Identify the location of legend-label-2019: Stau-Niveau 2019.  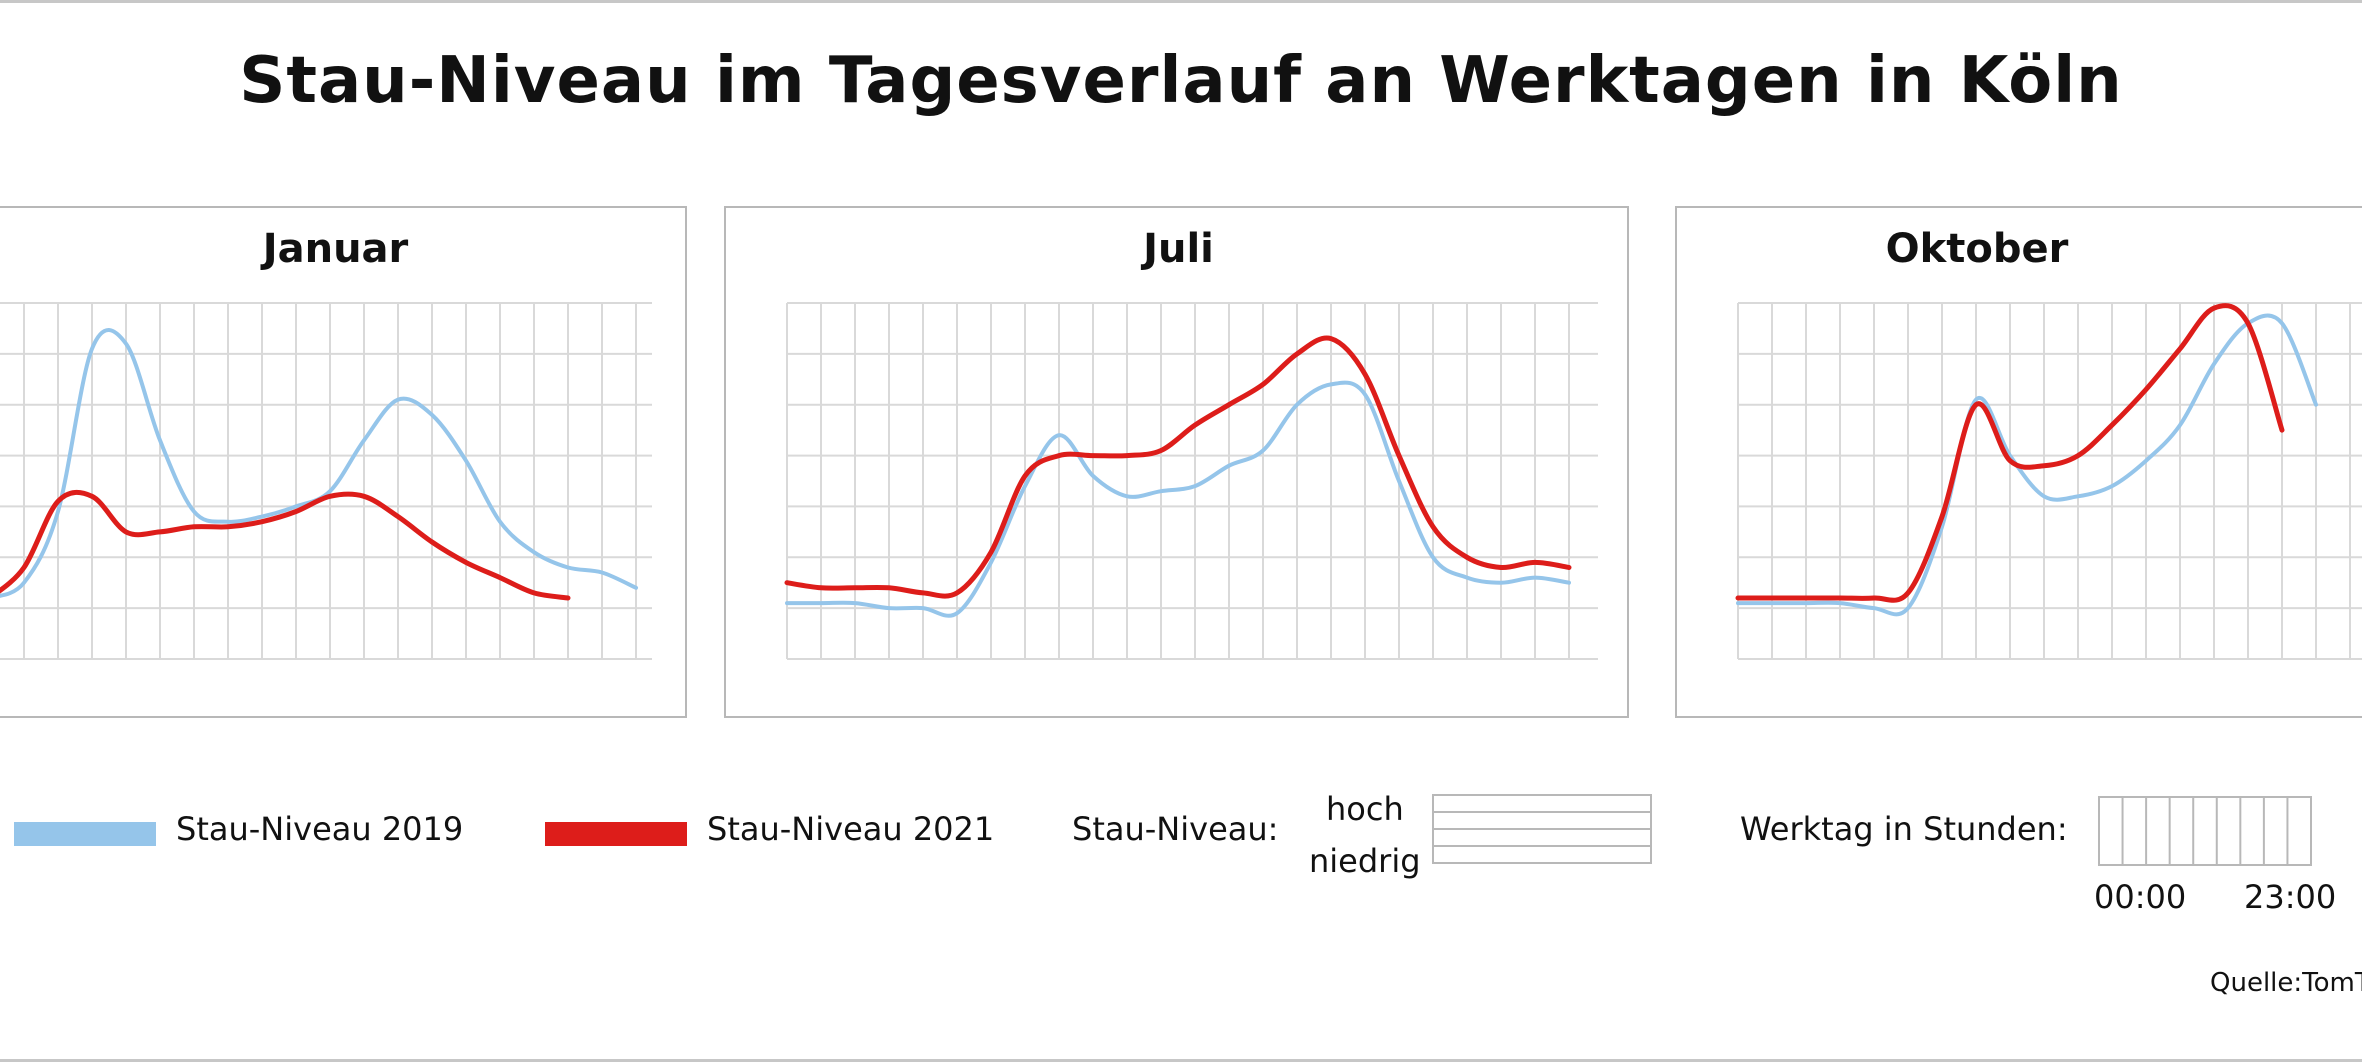
(320, 829).